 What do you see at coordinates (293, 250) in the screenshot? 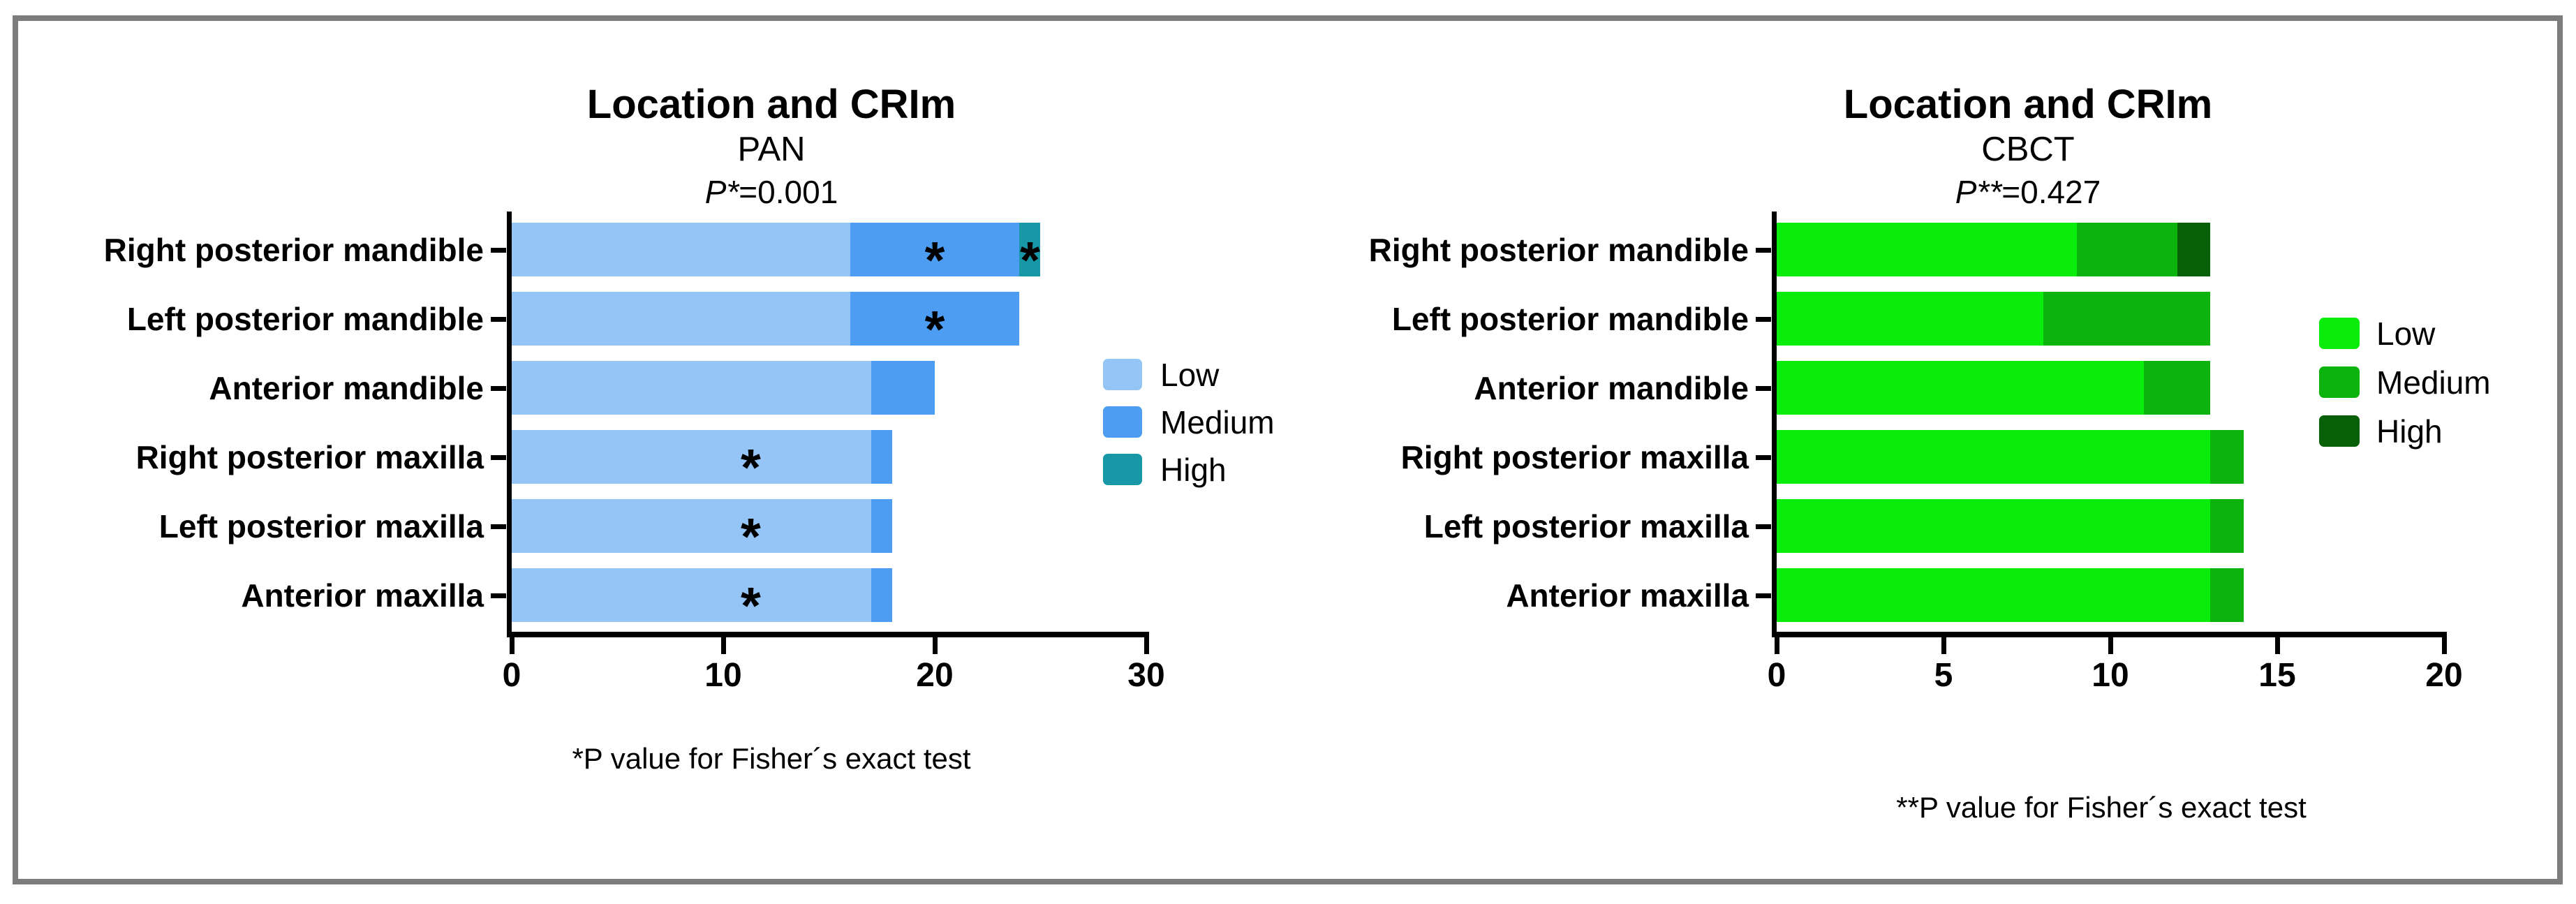
I see `category-label: Right posterior mandible` at bounding box center [293, 250].